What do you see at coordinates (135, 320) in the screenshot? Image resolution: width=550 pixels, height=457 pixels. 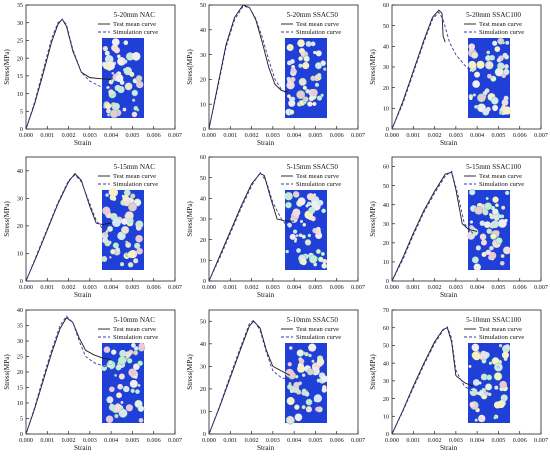 I see `panel-title: 5-10mm NAC` at bounding box center [135, 320].